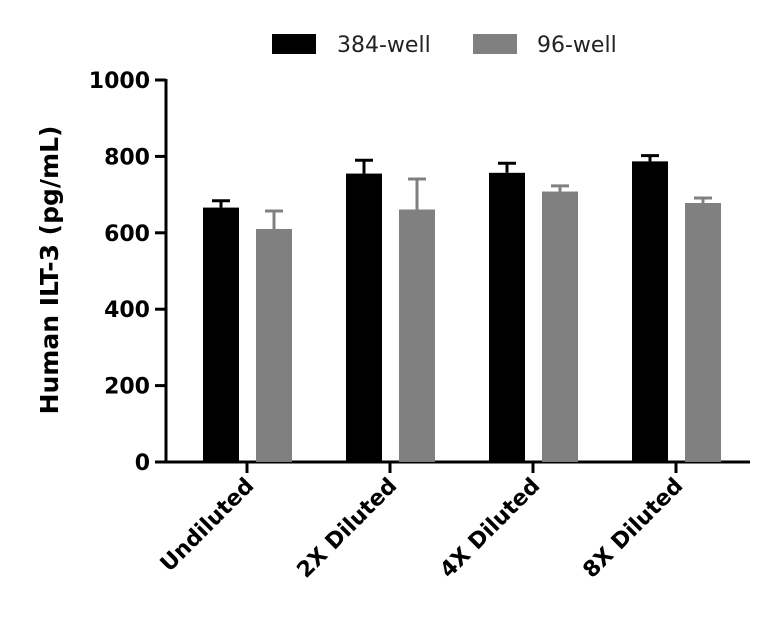 The image size is (768, 629). I want to click on y-tick-label: 0, so click(142, 463).